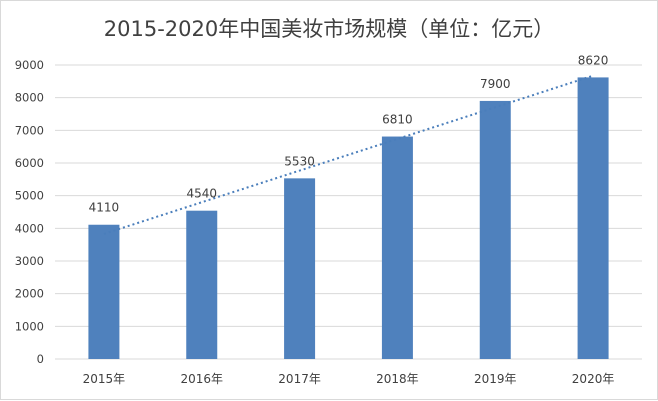  What do you see at coordinates (495, 84) in the screenshot?
I see `data-label: 7900` at bounding box center [495, 84].